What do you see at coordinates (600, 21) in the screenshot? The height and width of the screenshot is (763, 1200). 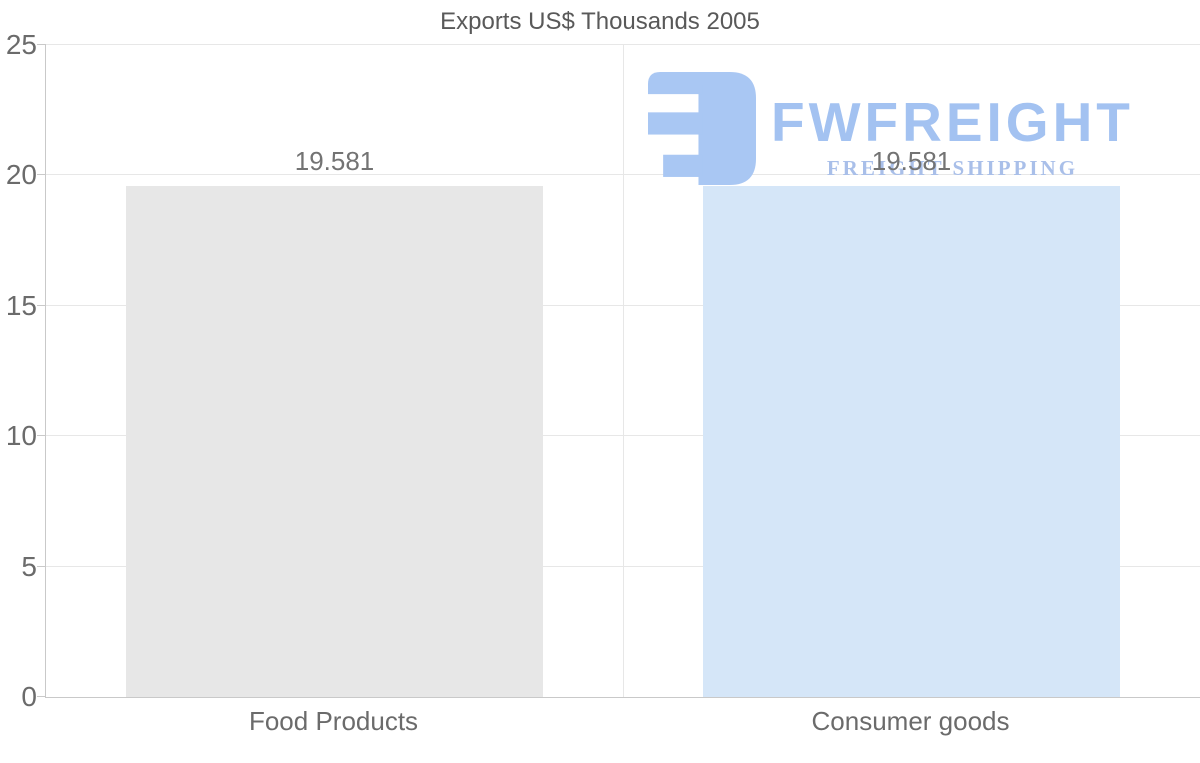 I see `chart-title: Exports US$ Thousands 2005` at bounding box center [600, 21].